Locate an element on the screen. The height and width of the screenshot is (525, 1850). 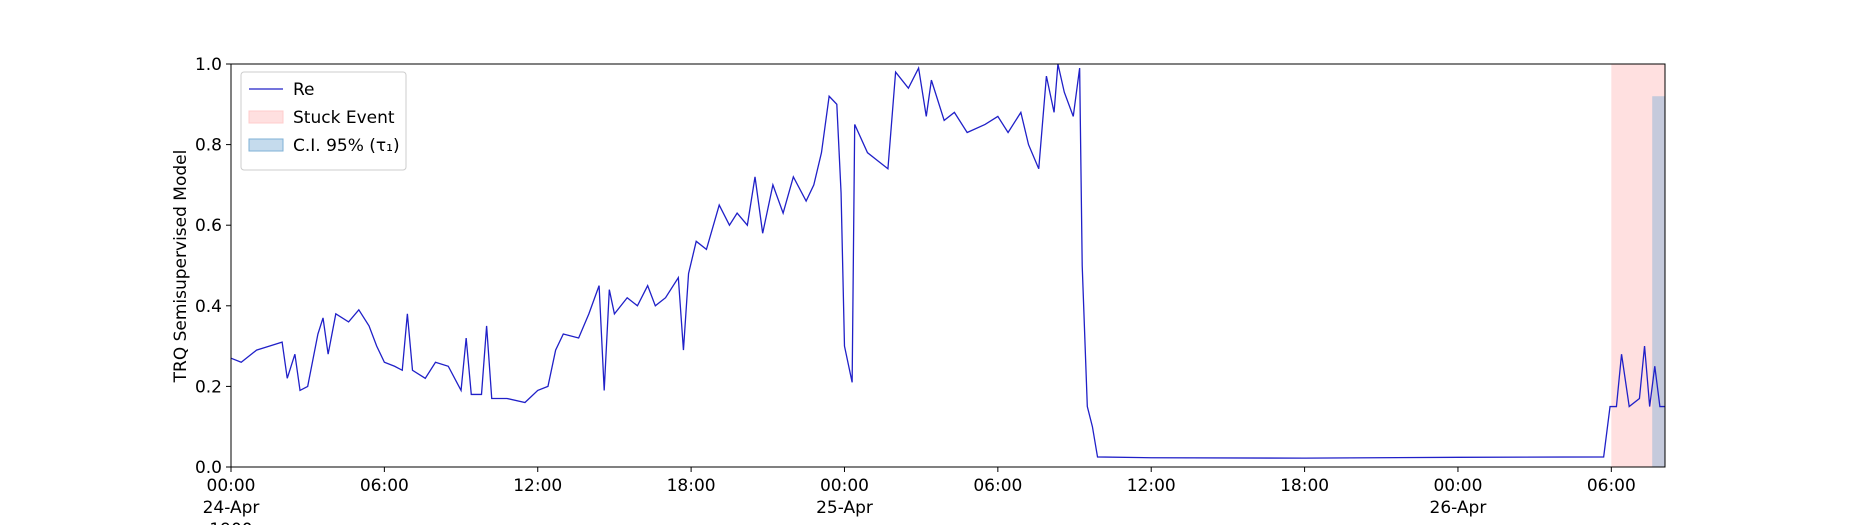
shaded-span is located at coordinates (1658, 282).